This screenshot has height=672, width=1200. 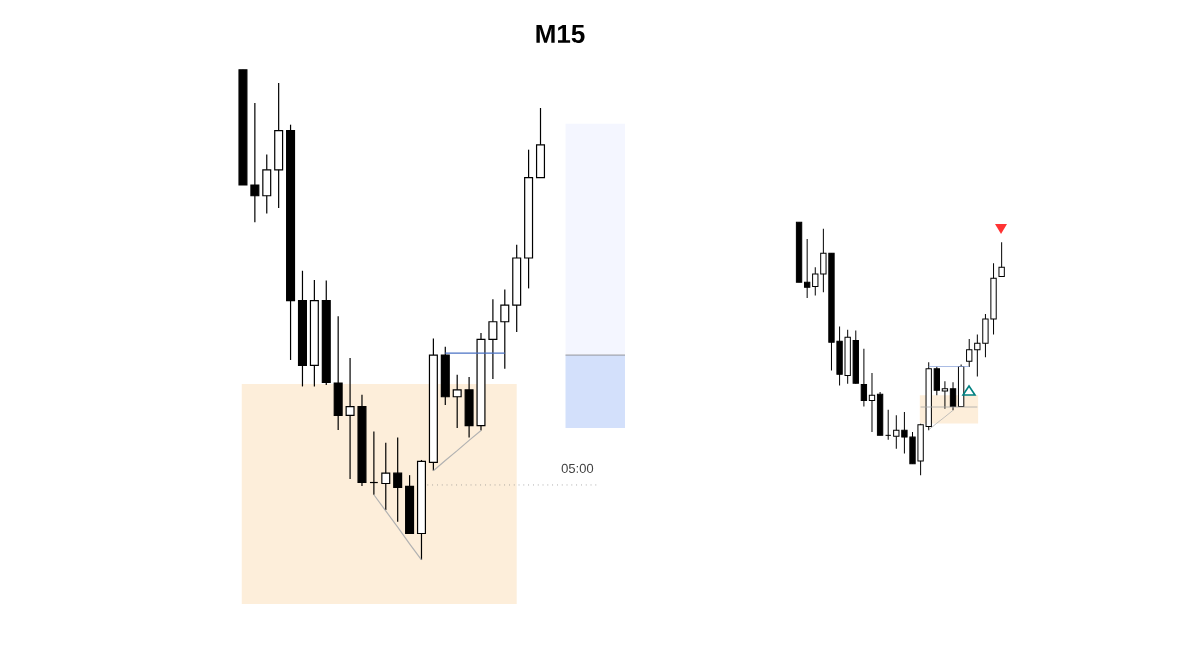 I want to click on chart-title: M15, so click(x=560, y=34).